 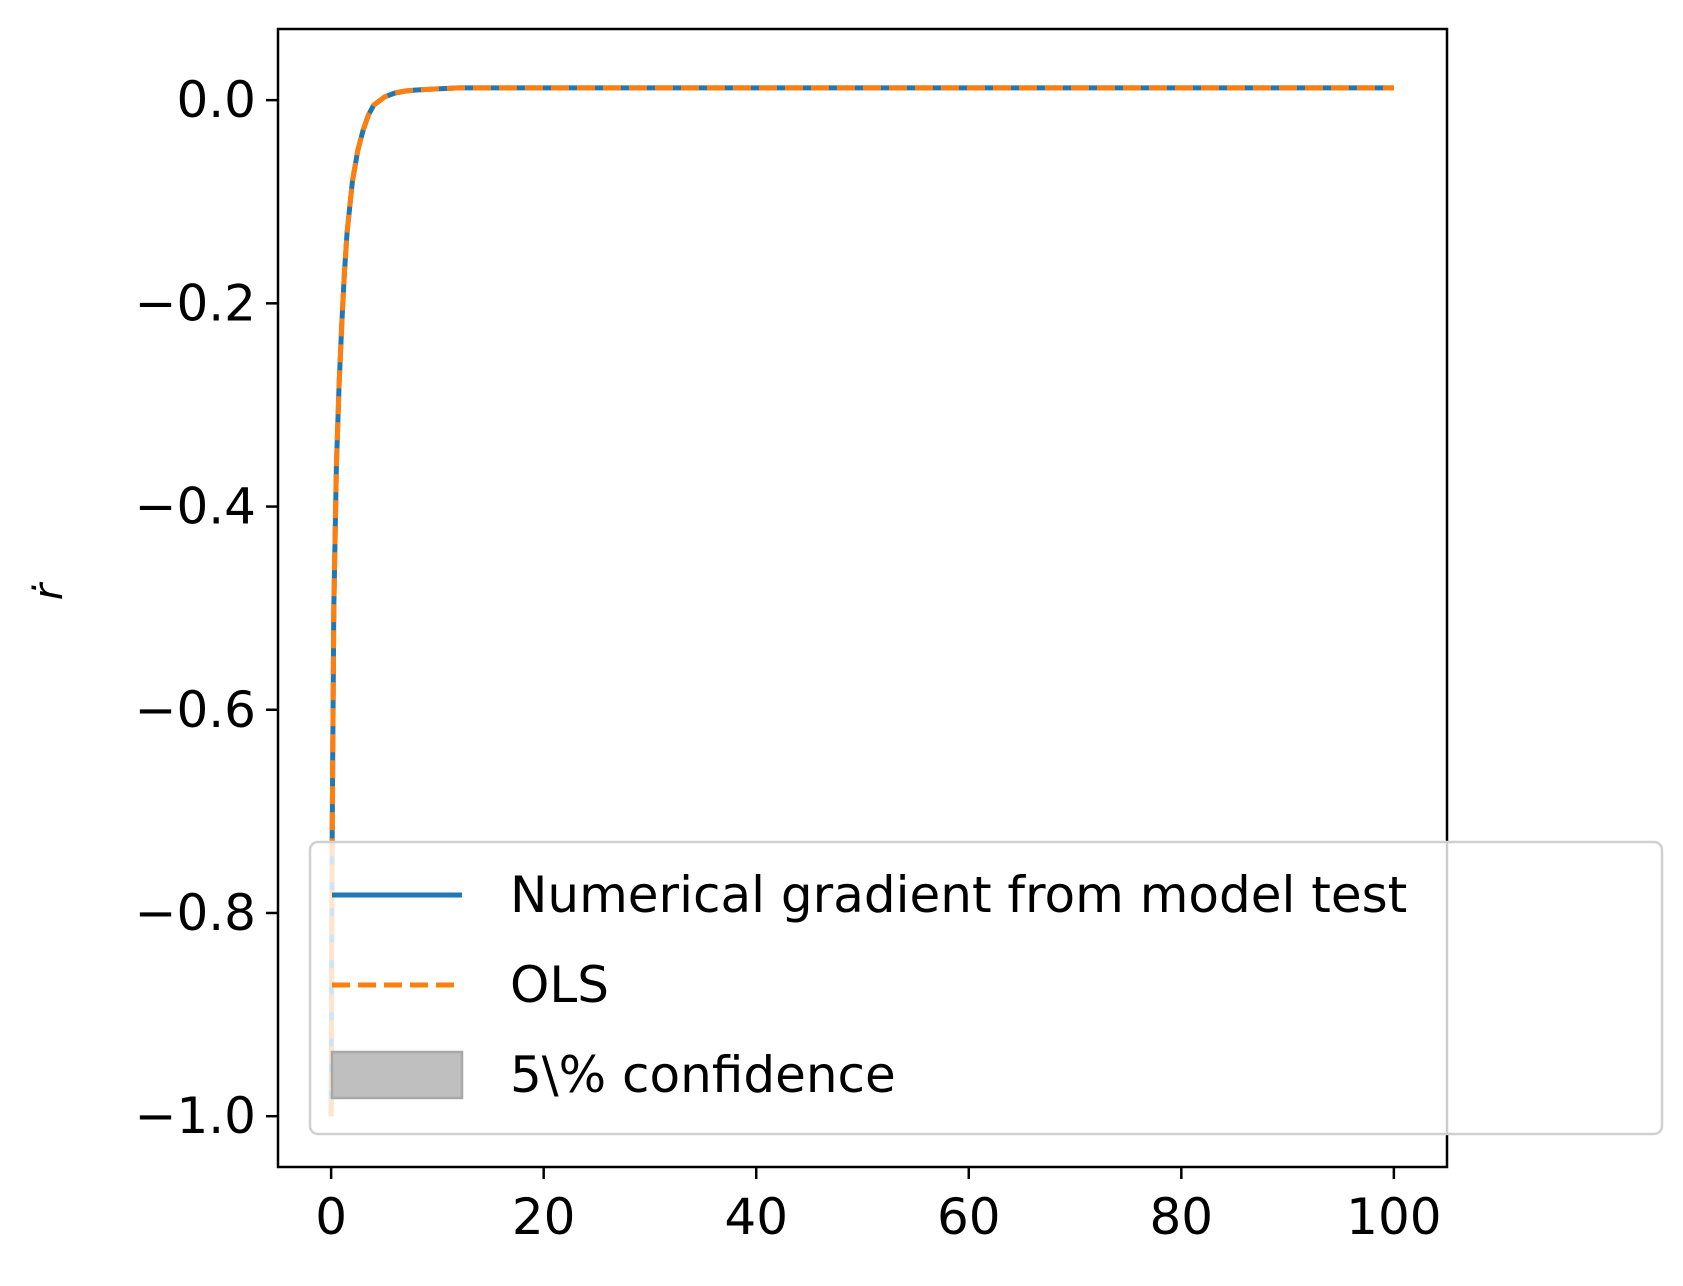 What do you see at coordinates (195, 303) in the screenshot?
I see `y-tick-label: −0.2` at bounding box center [195, 303].